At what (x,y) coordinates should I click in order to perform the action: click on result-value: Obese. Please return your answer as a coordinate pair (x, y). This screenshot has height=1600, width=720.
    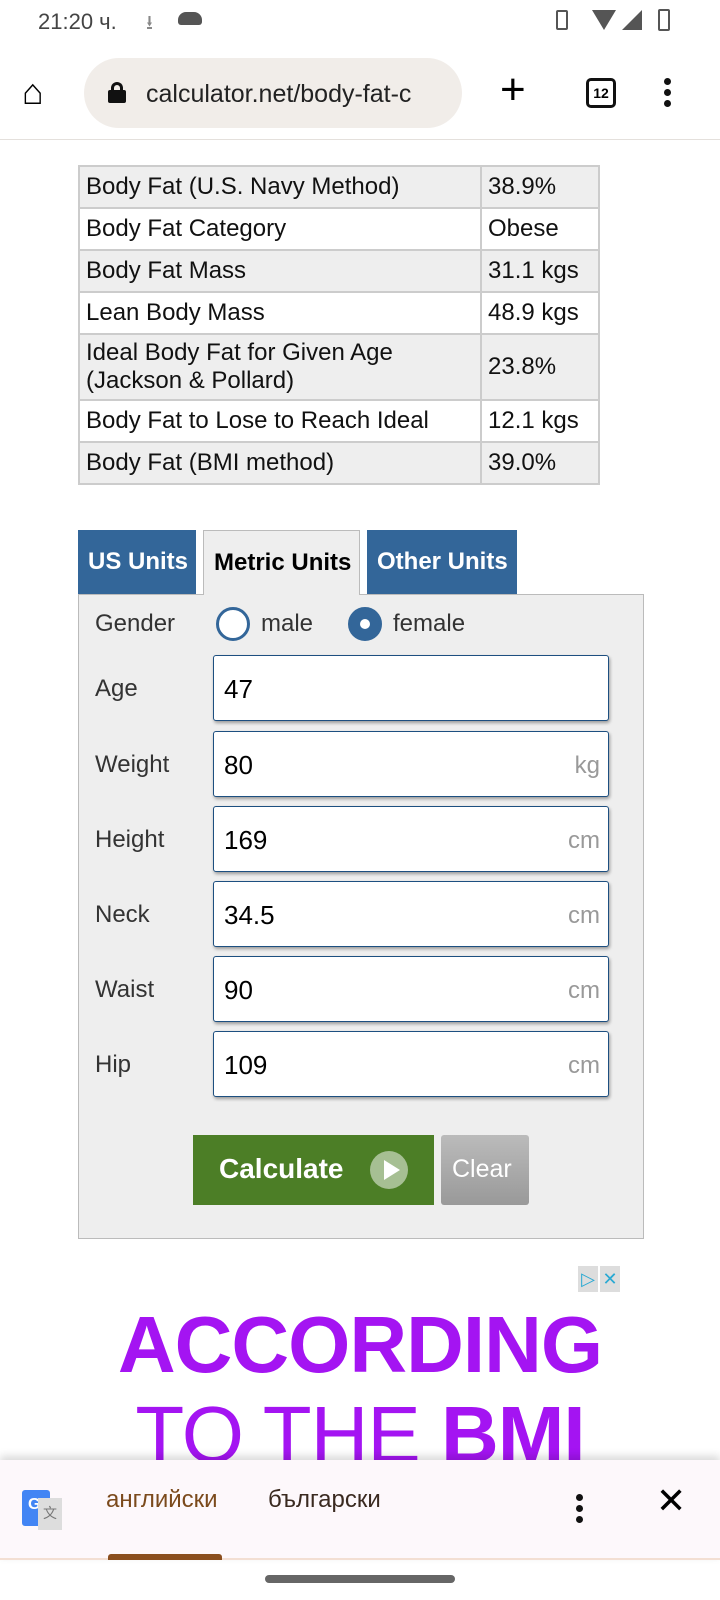
    Looking at the image, I should click on (540, 229).